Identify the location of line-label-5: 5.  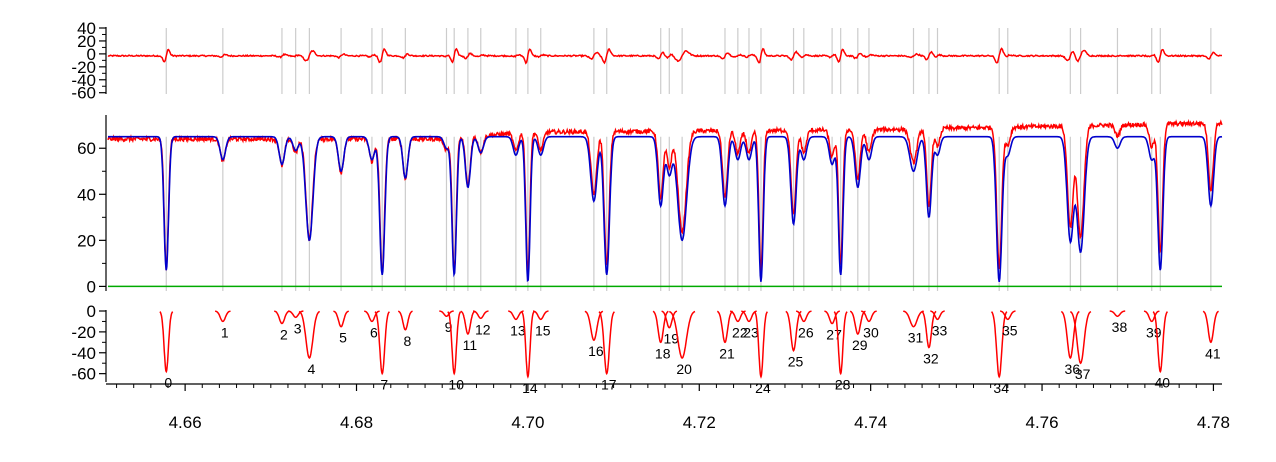
(343, 338).